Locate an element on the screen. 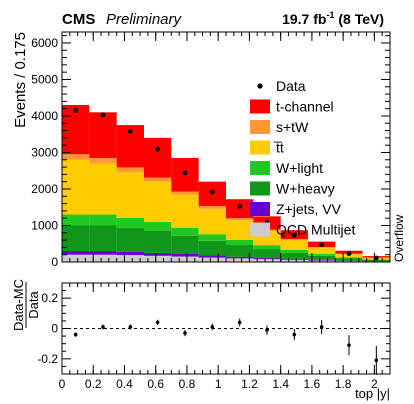 The image size is (414, 404). lumi-label: 19.7 fb-1 (8 TeV) is located at coordinates (333, 18).